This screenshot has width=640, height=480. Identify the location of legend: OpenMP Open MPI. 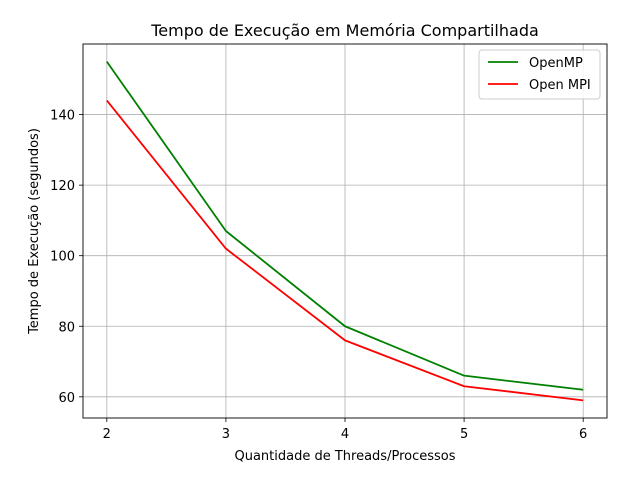
(539, 74).